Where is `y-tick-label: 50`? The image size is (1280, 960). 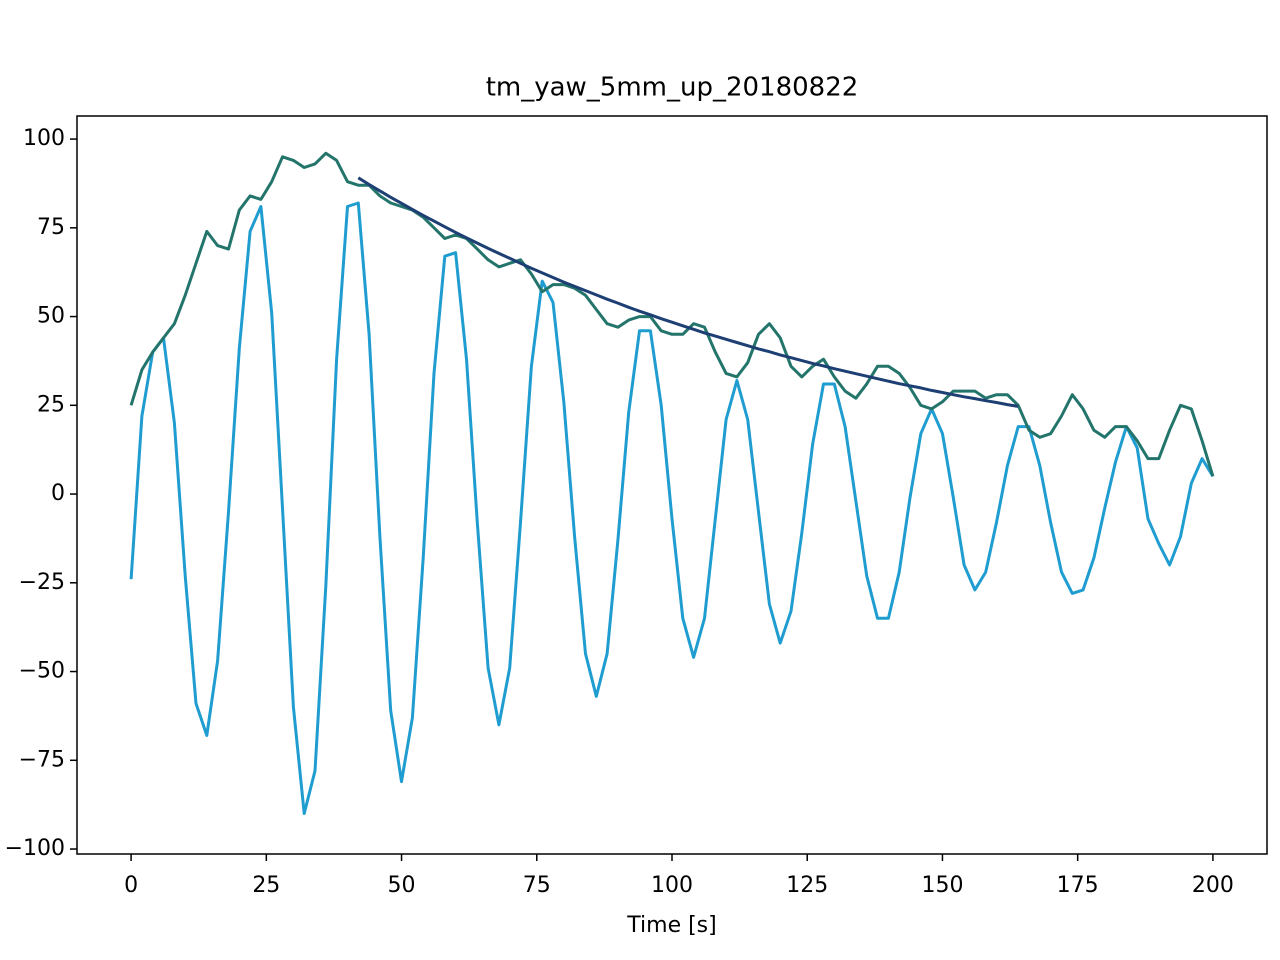 y-tick-label: 50 is located at coordinates (51, 316).